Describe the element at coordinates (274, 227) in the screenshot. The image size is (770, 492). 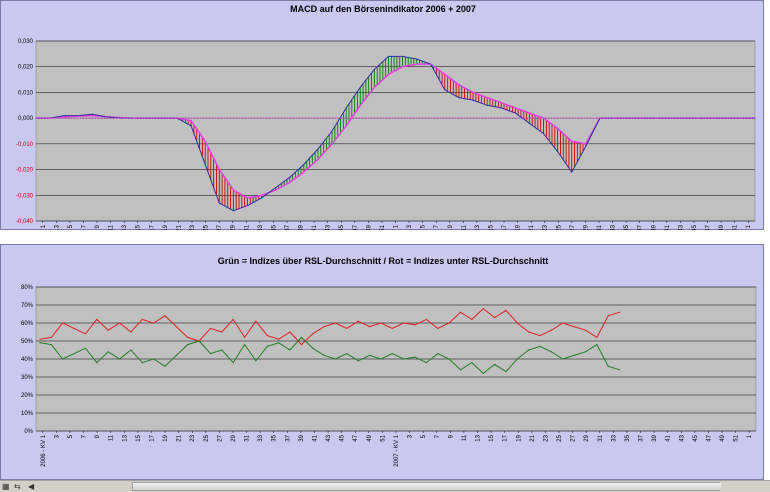
I see `x-tick-label: 35` at that location.